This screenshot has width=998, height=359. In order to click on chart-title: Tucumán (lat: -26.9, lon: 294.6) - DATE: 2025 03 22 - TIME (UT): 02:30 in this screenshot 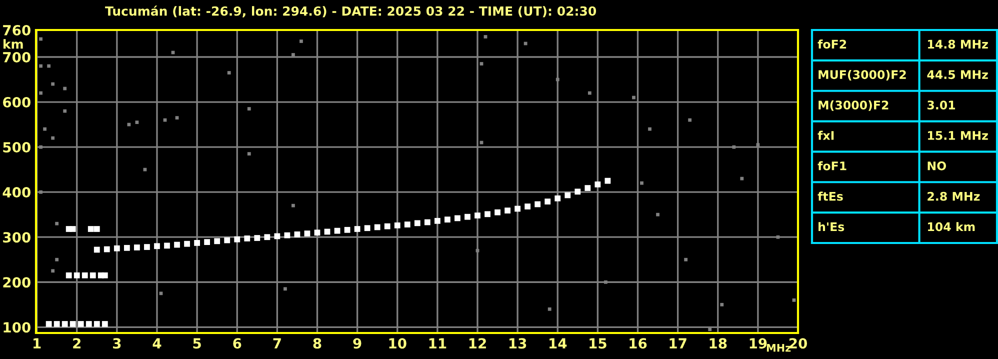, I will do `click(350, 12)`.